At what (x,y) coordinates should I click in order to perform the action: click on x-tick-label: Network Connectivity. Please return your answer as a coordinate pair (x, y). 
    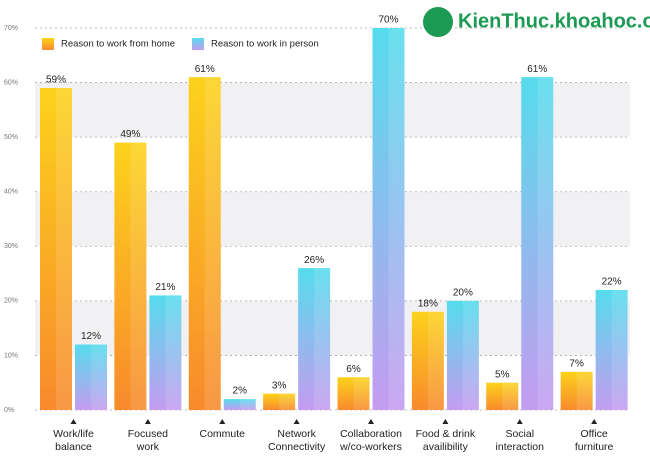
    Looking at the image, I should click on (297, 440).